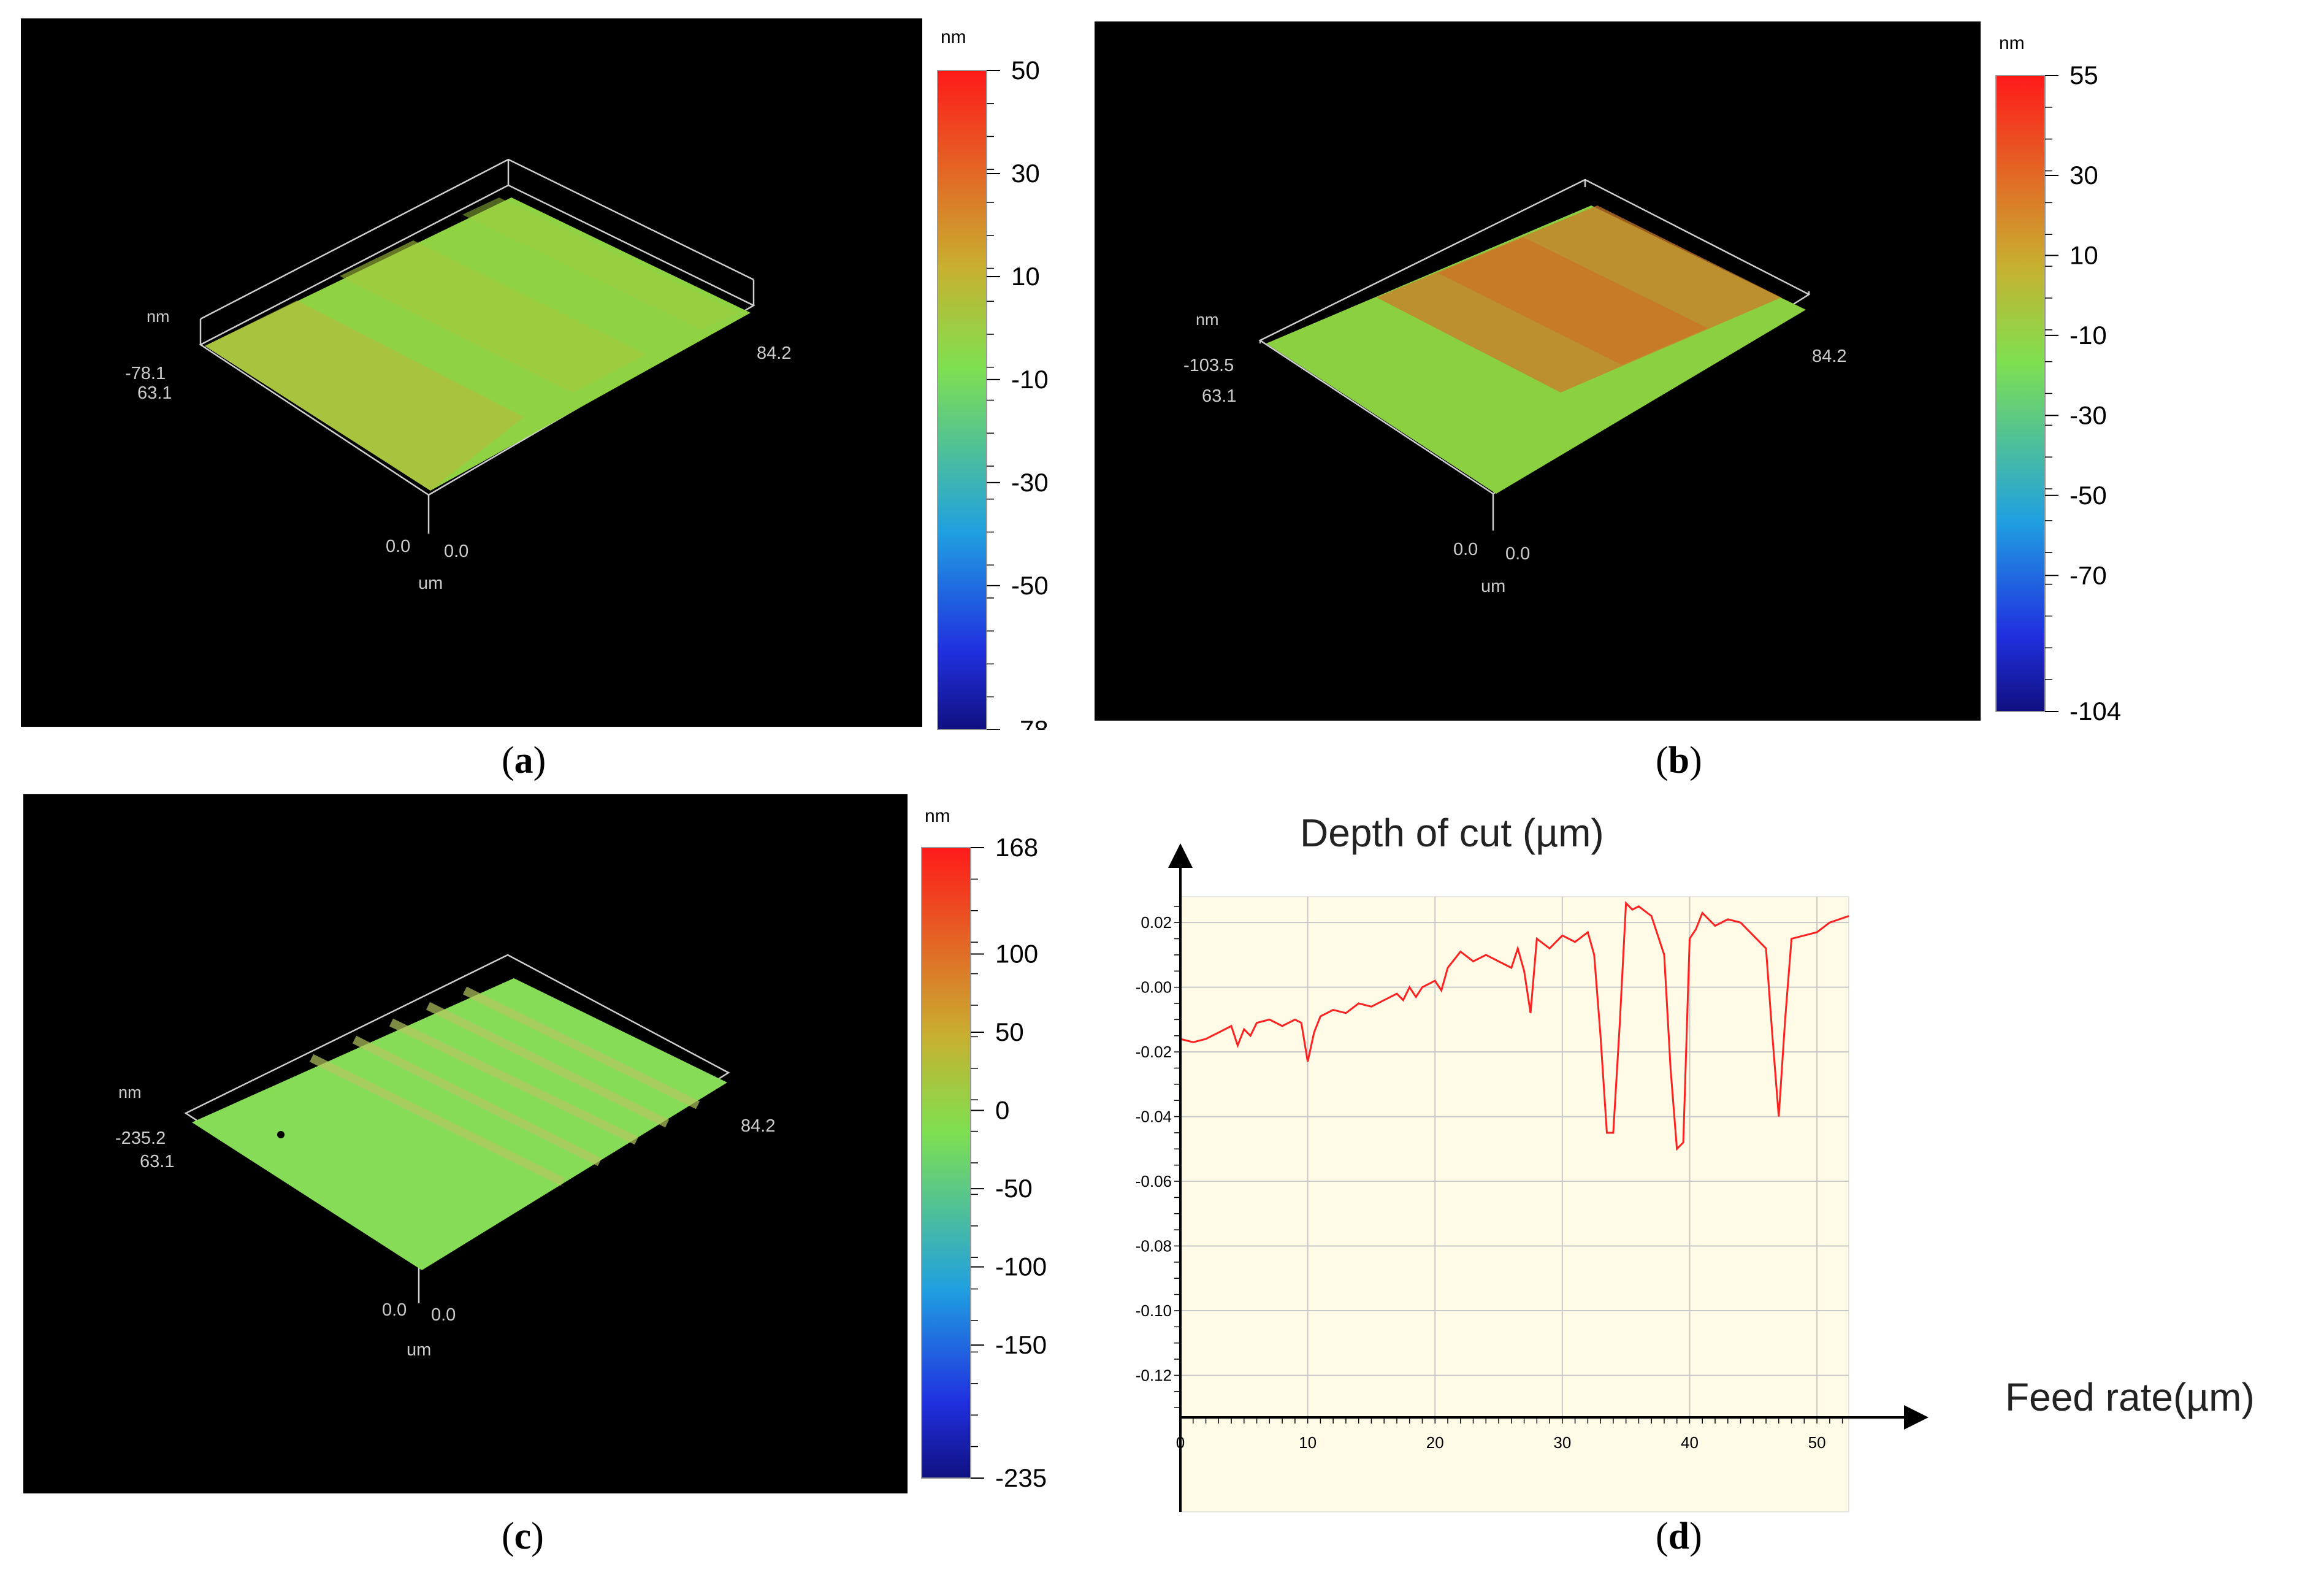  Describe the element at coordinates (1435, 1442) in the screenshot. I see `x-tick-label: 20` at that location.